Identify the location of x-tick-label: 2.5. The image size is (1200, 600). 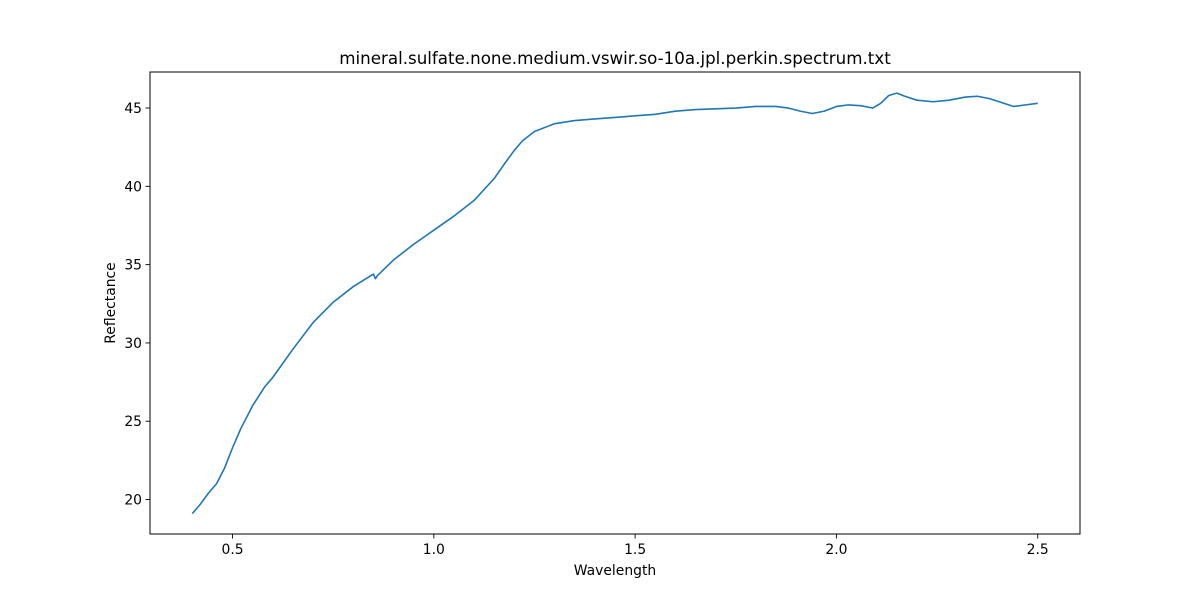
(1038, 550).